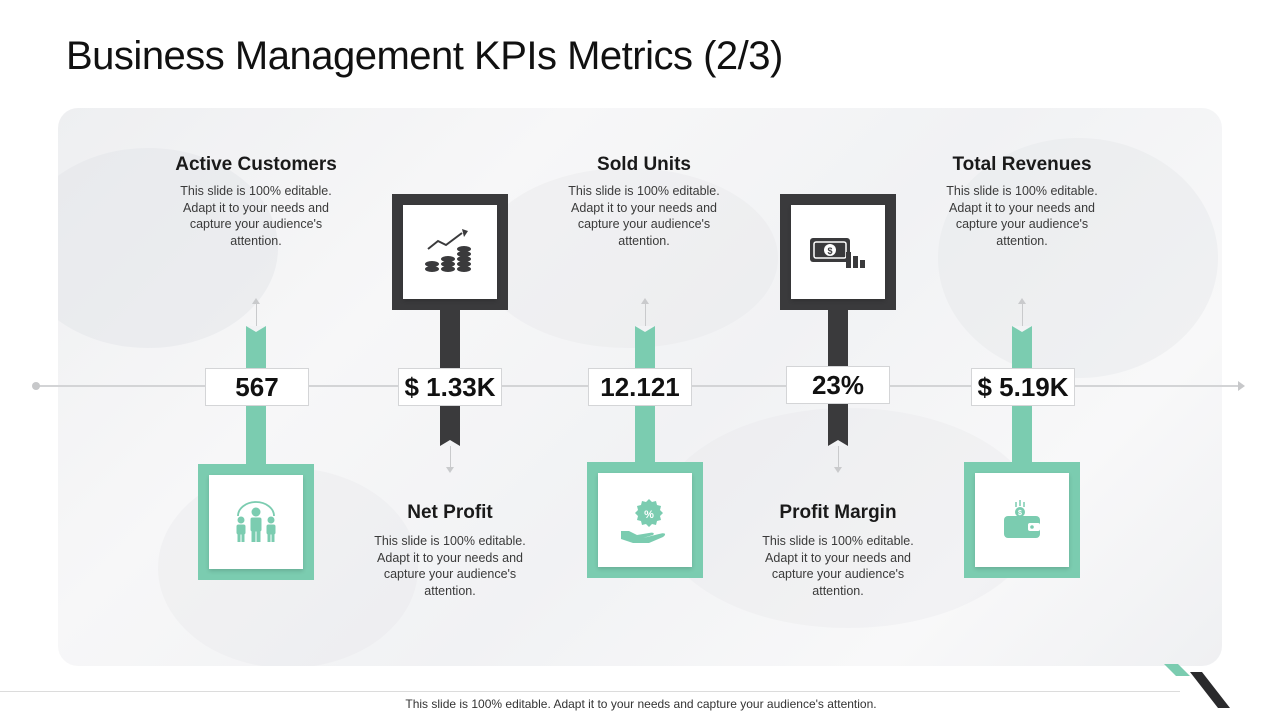 This screenshot has height=720, width=1280. Describe the element at coordinates (838, 512) in the screenshot. I see `kpi-heading-profit-margin: Profit Margin` at that location.